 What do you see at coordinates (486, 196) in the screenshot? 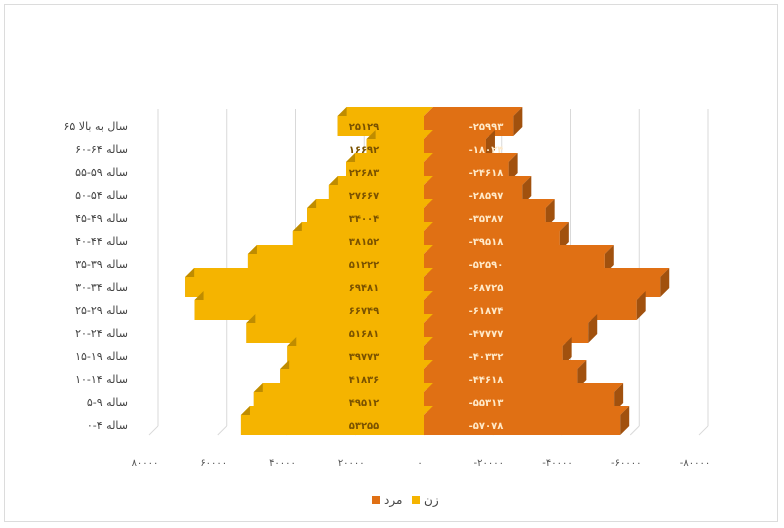
I see `data-label-male: -۲۸۵۹۷` at bounding box center [486, 196].